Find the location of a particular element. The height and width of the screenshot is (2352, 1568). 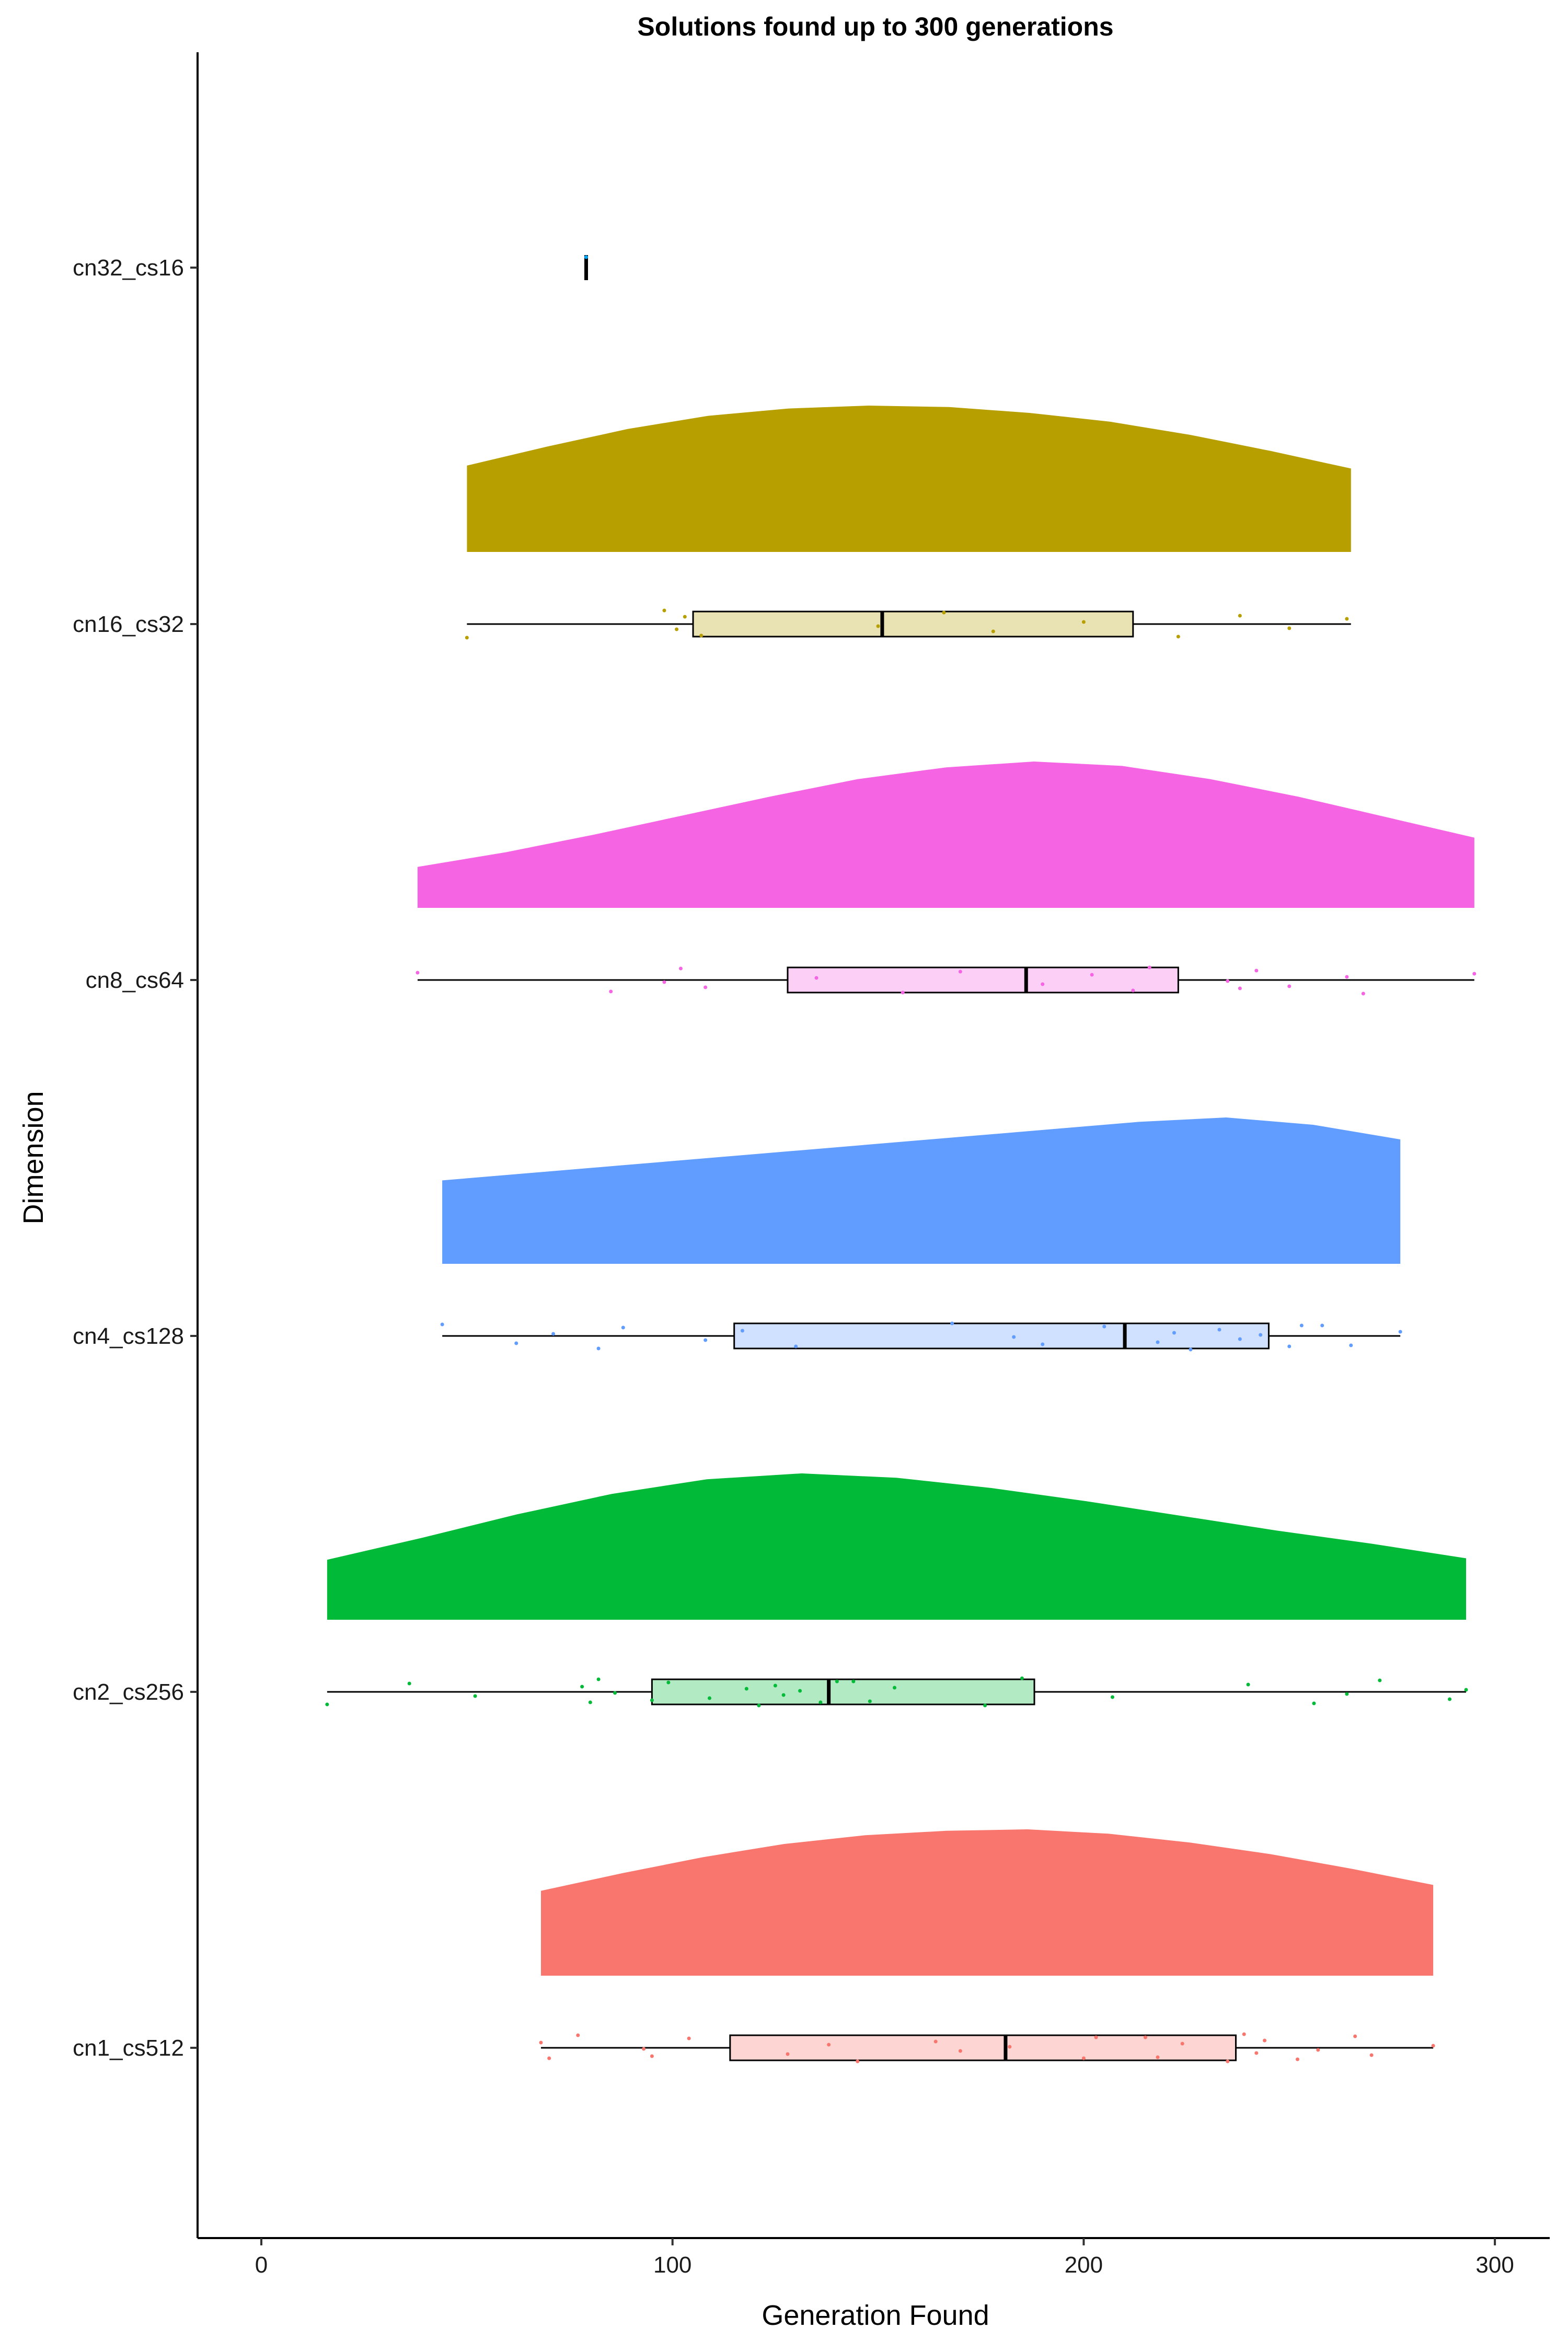

y-tick-label: cn2_cs256 is located at coordinates (128, 1692).